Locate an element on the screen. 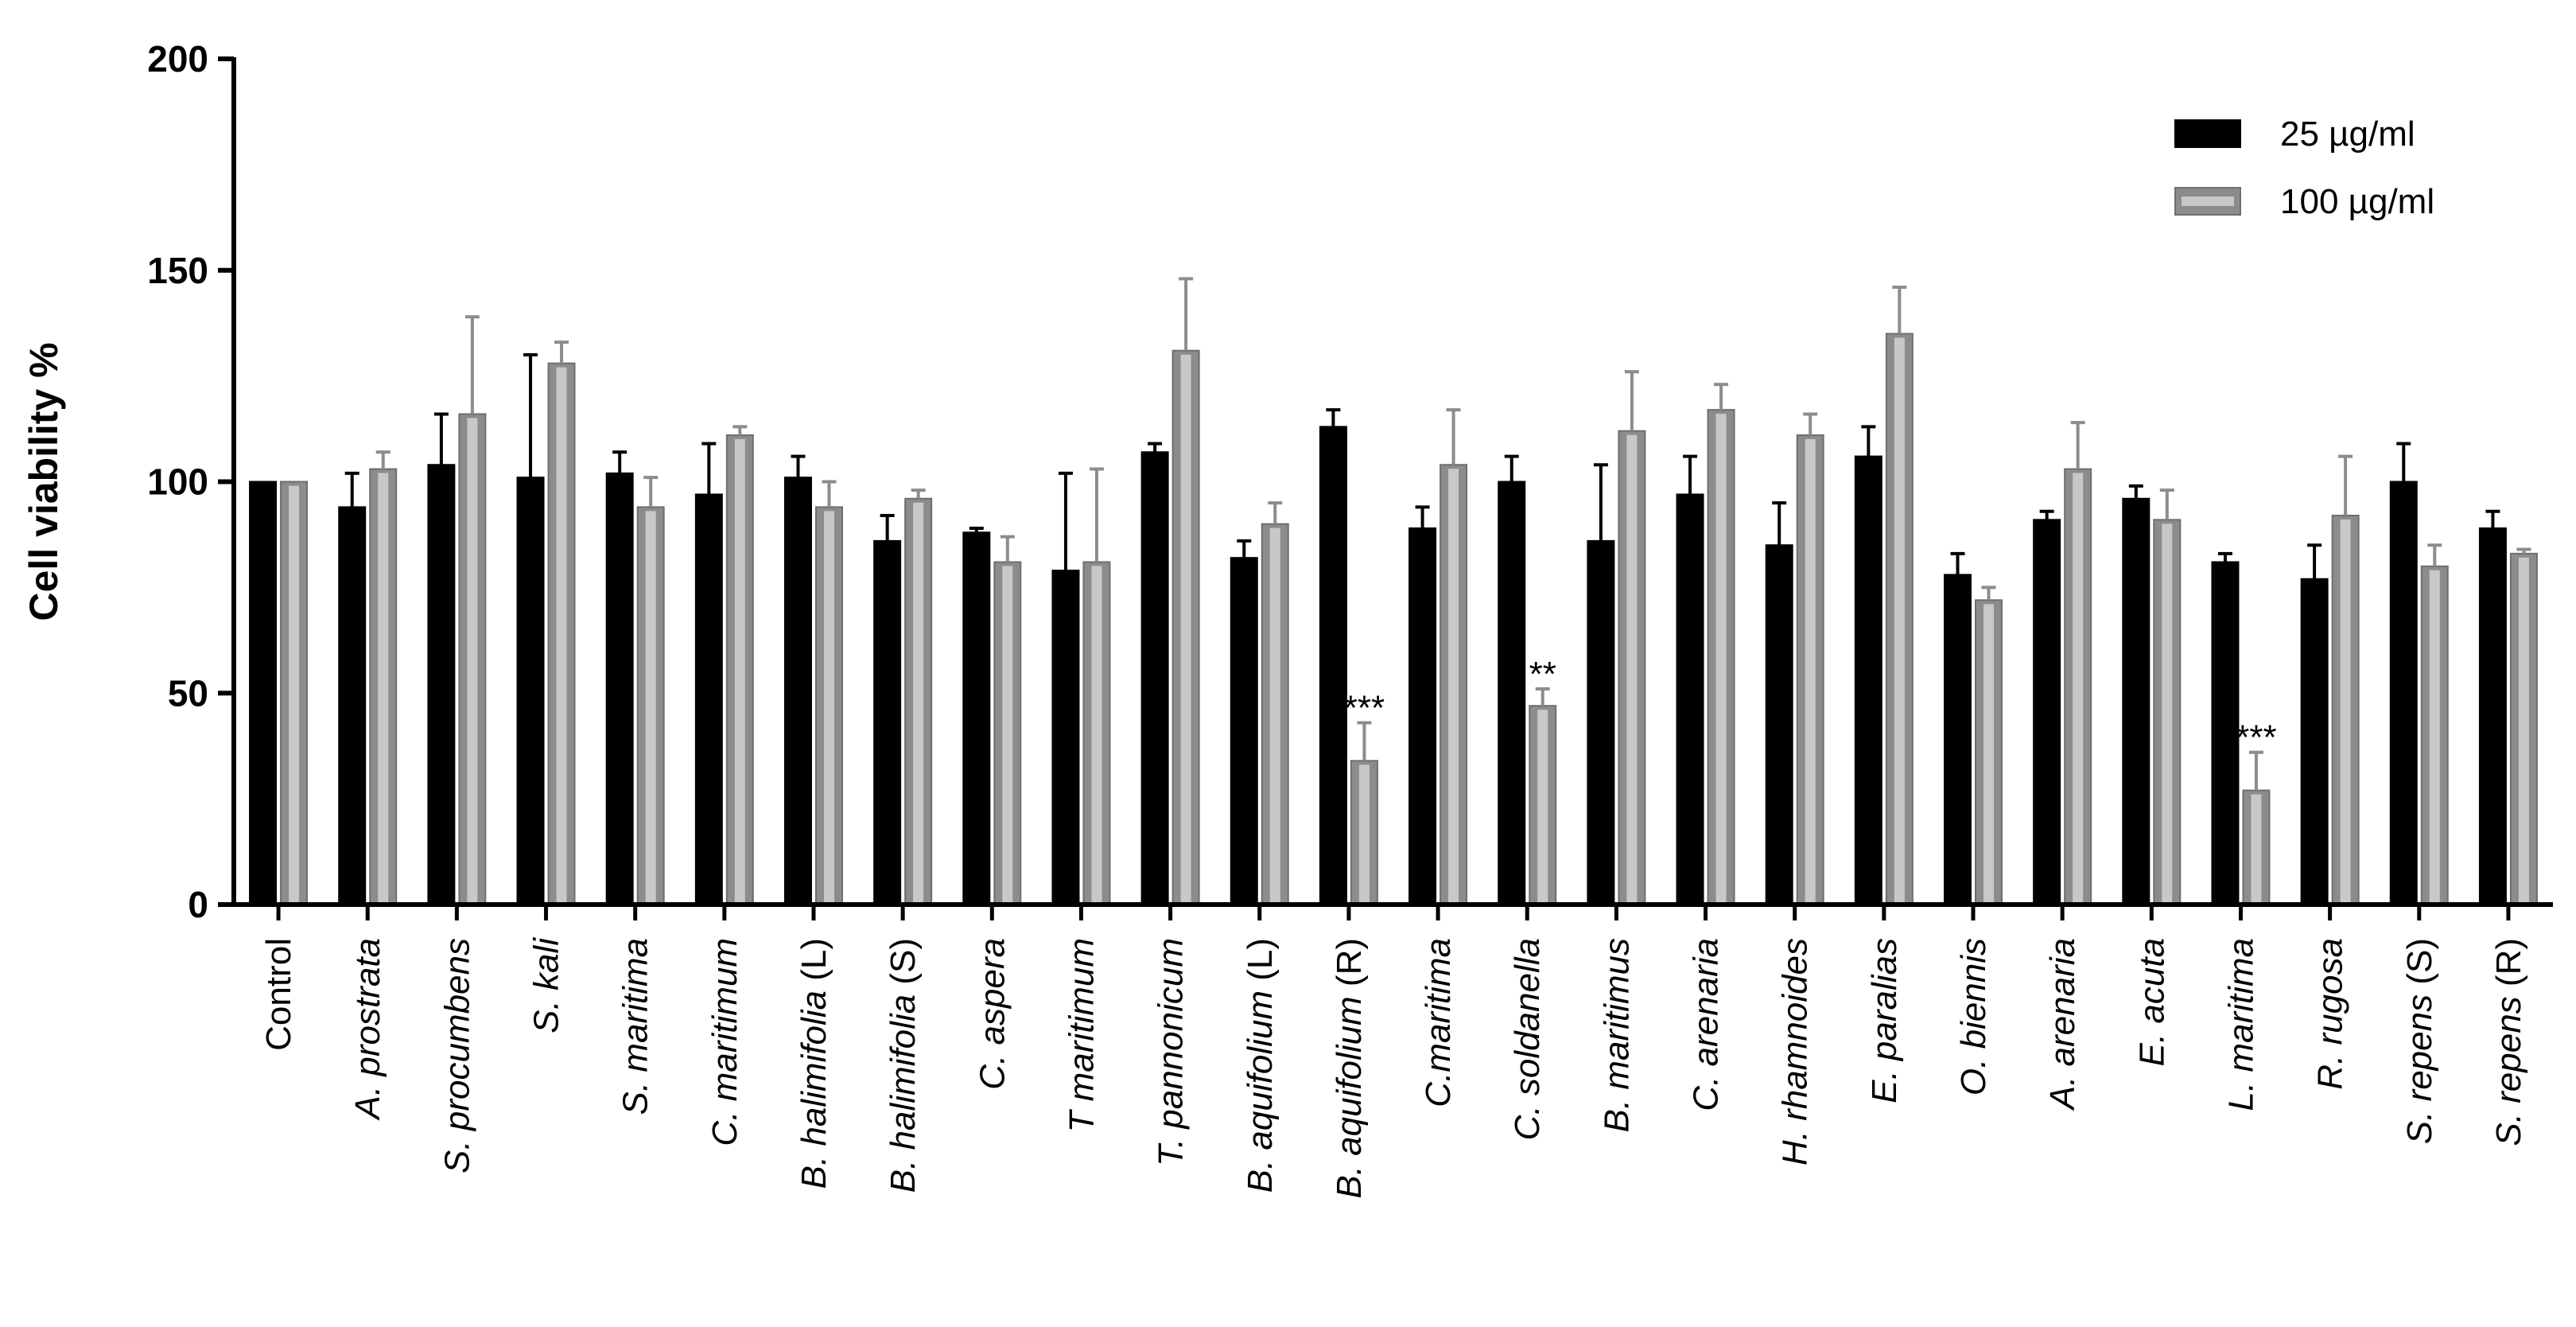 Image resolution: width=2576 pixels, height=1327 pixels. y-axis: 0 50 100 150 200 is located at coordinates (191, 482).